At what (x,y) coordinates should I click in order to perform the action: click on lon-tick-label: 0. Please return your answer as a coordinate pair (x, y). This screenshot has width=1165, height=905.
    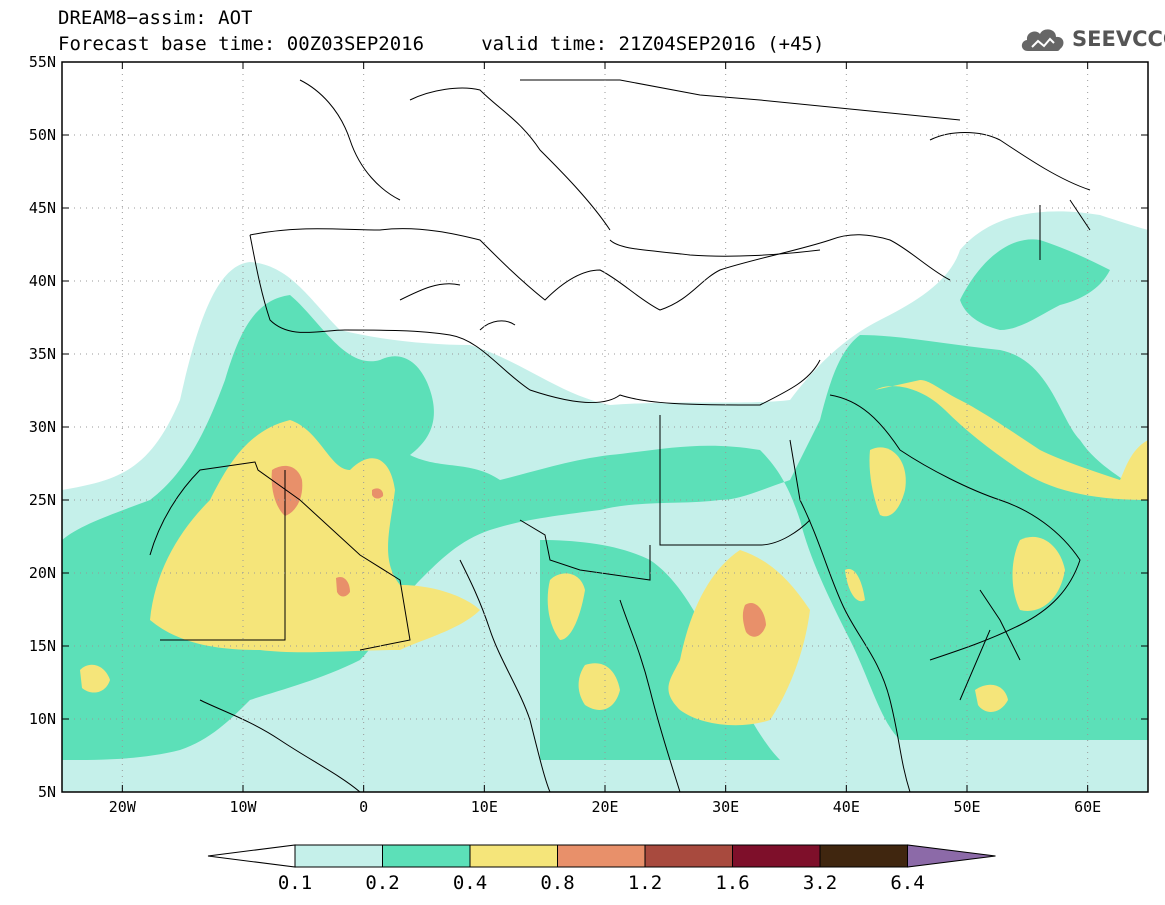
    Looking at the image, I should click on (363, 807).